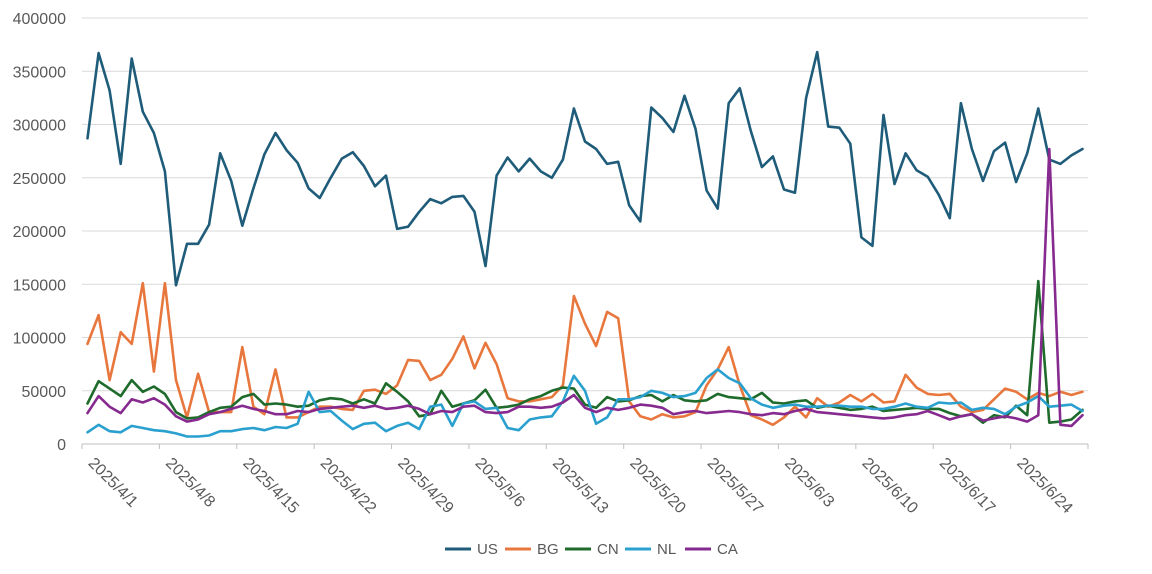 This screenshot has height=574, width=1152. What do you see at coordinates (113, 483) in the screenshot?
I see `x-tick-label: 2025/4/1` at bounding box center [113, 483].